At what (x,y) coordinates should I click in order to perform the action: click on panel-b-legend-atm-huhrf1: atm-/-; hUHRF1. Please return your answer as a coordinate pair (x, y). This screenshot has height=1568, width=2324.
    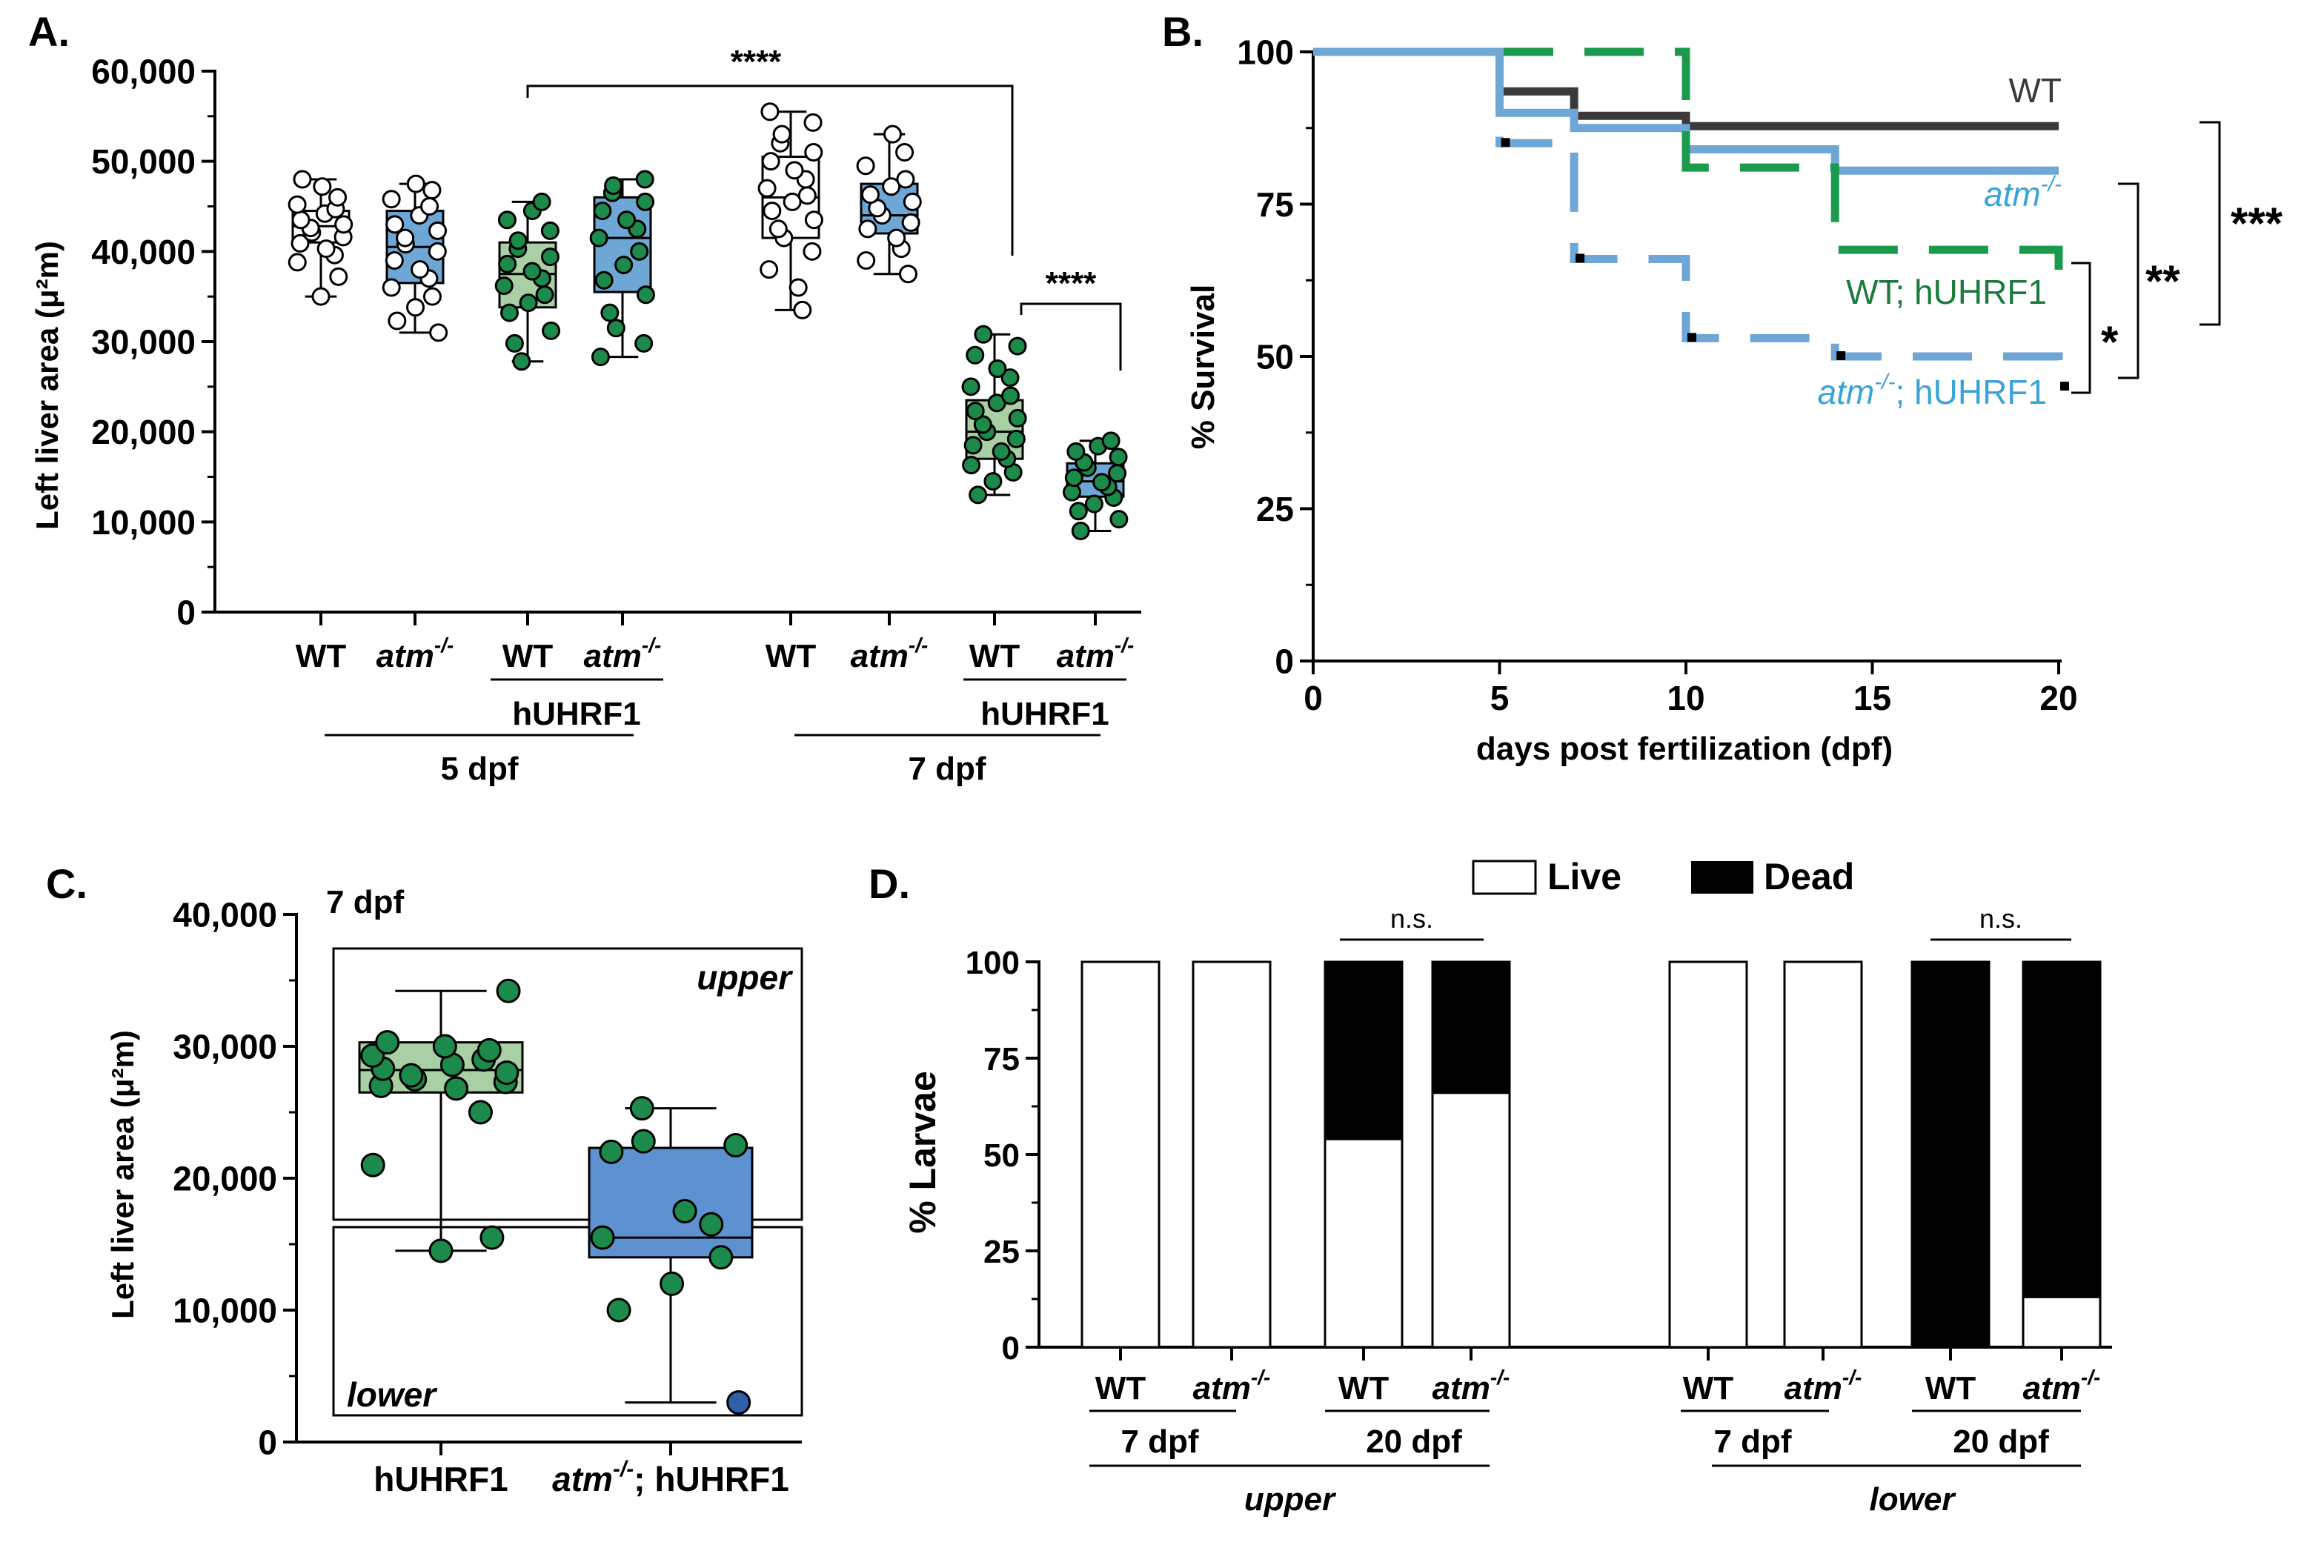
    Looking at the image, I should click on (1933, 390).